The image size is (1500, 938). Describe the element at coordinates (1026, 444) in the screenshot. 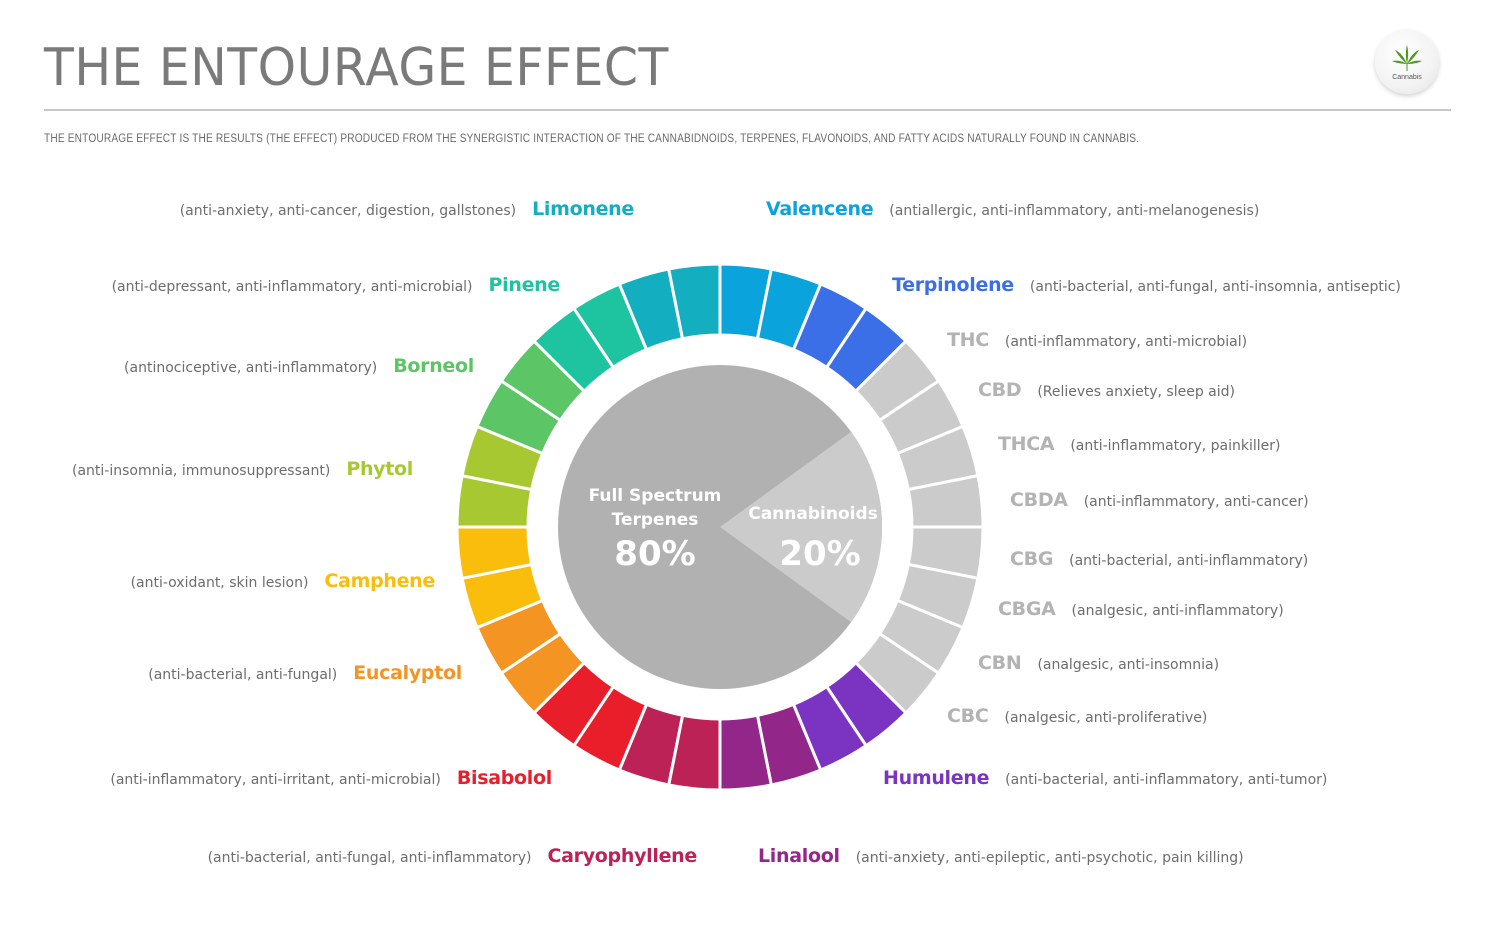

I see `thca-name: THCA` at that location.